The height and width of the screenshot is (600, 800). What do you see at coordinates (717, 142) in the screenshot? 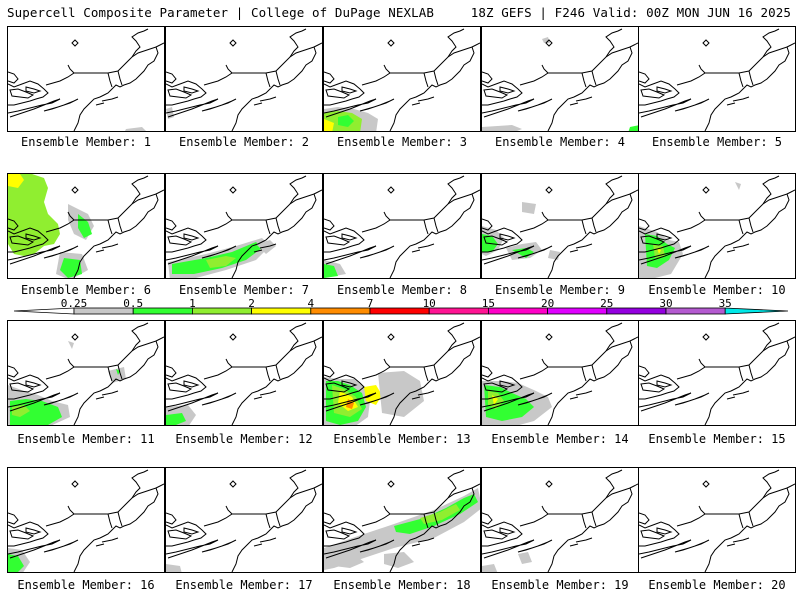
I see `ensemble-member-label: Ensemble Member: 5` at bounding box center [717, 142].